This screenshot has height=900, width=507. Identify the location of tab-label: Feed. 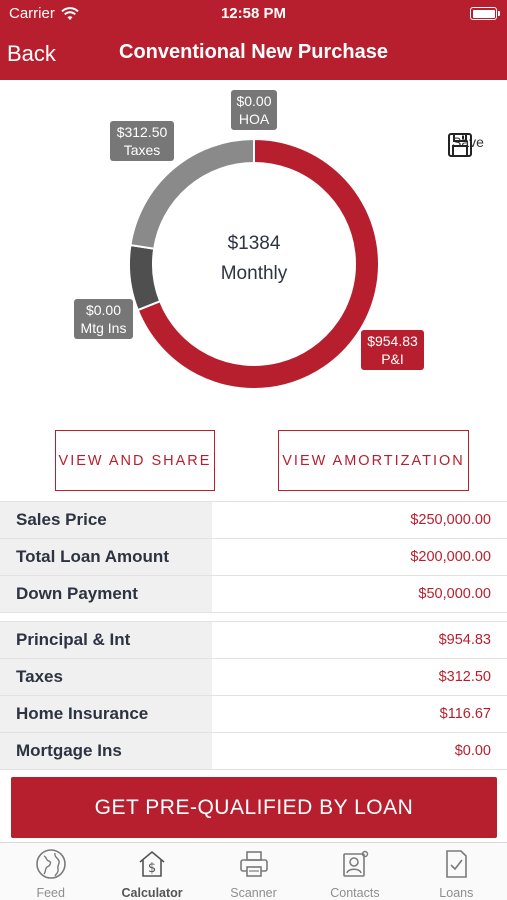
(50, 893).